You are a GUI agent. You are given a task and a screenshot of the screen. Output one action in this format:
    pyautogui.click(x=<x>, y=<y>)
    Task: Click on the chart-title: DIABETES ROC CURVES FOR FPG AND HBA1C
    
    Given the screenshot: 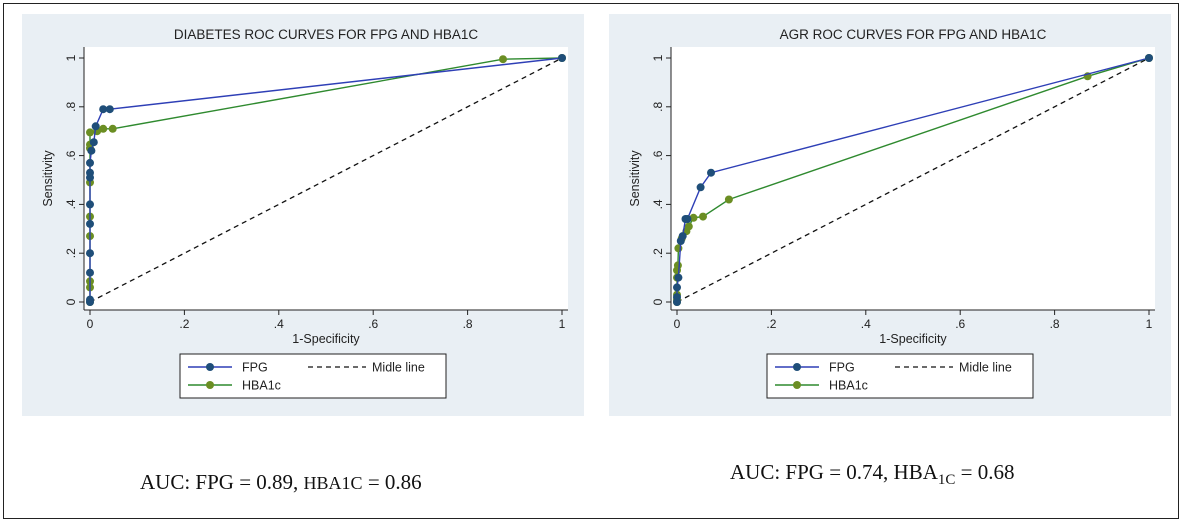 What is the action you would take?
    pyautogui.click(x=326, y=34)
    